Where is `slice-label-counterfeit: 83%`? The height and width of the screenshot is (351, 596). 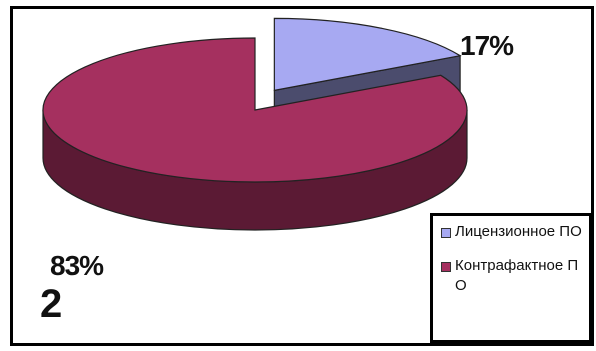
slice-label-counterfeit: 83% is located at coordinates (77, 265).